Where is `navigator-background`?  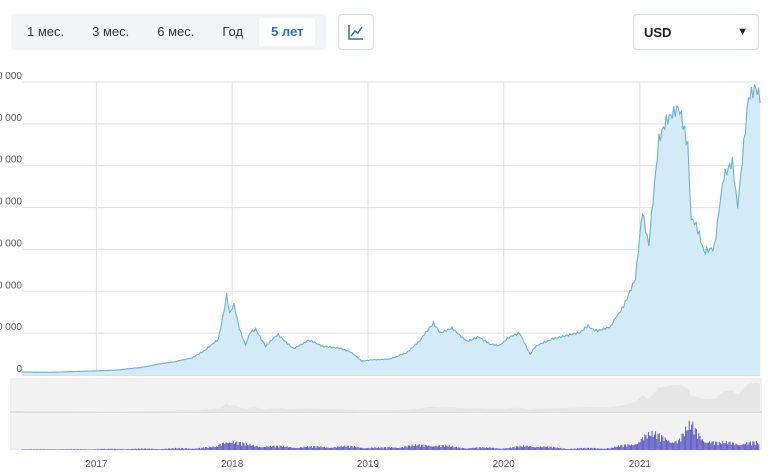
navigator-background is located at coordinates (386, 414).